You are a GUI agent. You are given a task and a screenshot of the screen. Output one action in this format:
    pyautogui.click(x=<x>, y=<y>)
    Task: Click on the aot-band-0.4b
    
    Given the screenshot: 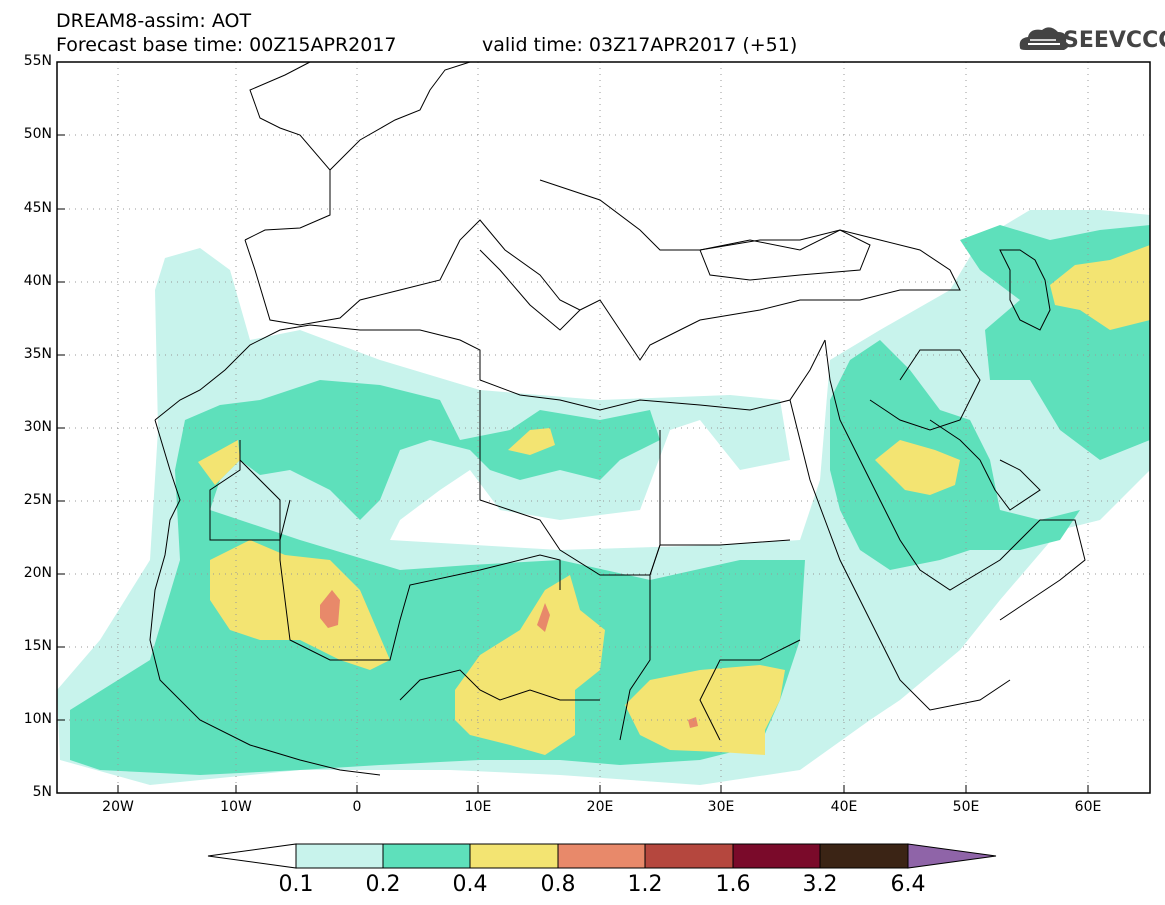 What is the action you would take?
    pyautogui.click(x=530, y=665)
    